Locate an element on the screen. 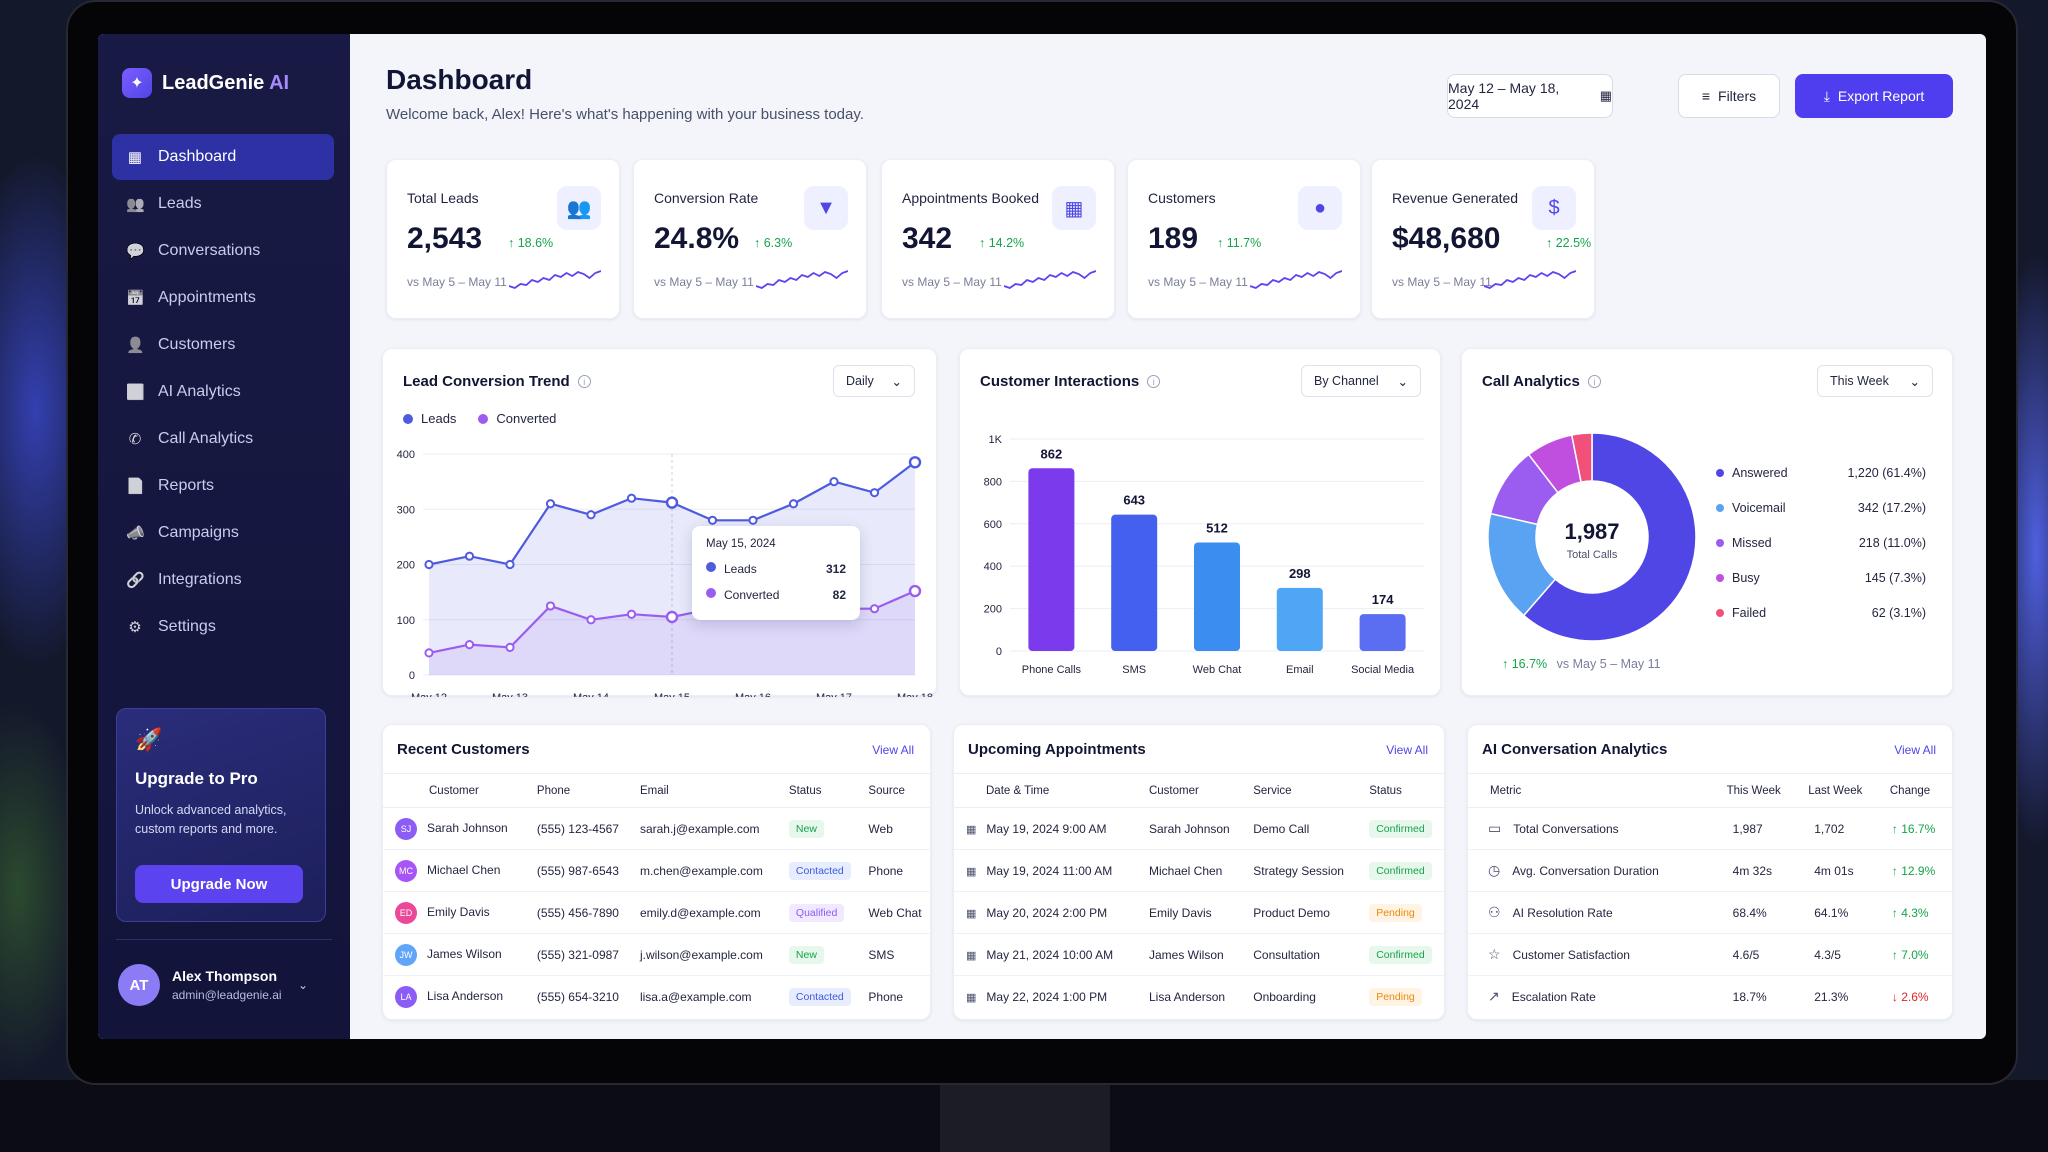 This screenshot has width=2048, height=1152. call-period-dropdown: This Week ⌄ is located at coordinates (1875, 381).